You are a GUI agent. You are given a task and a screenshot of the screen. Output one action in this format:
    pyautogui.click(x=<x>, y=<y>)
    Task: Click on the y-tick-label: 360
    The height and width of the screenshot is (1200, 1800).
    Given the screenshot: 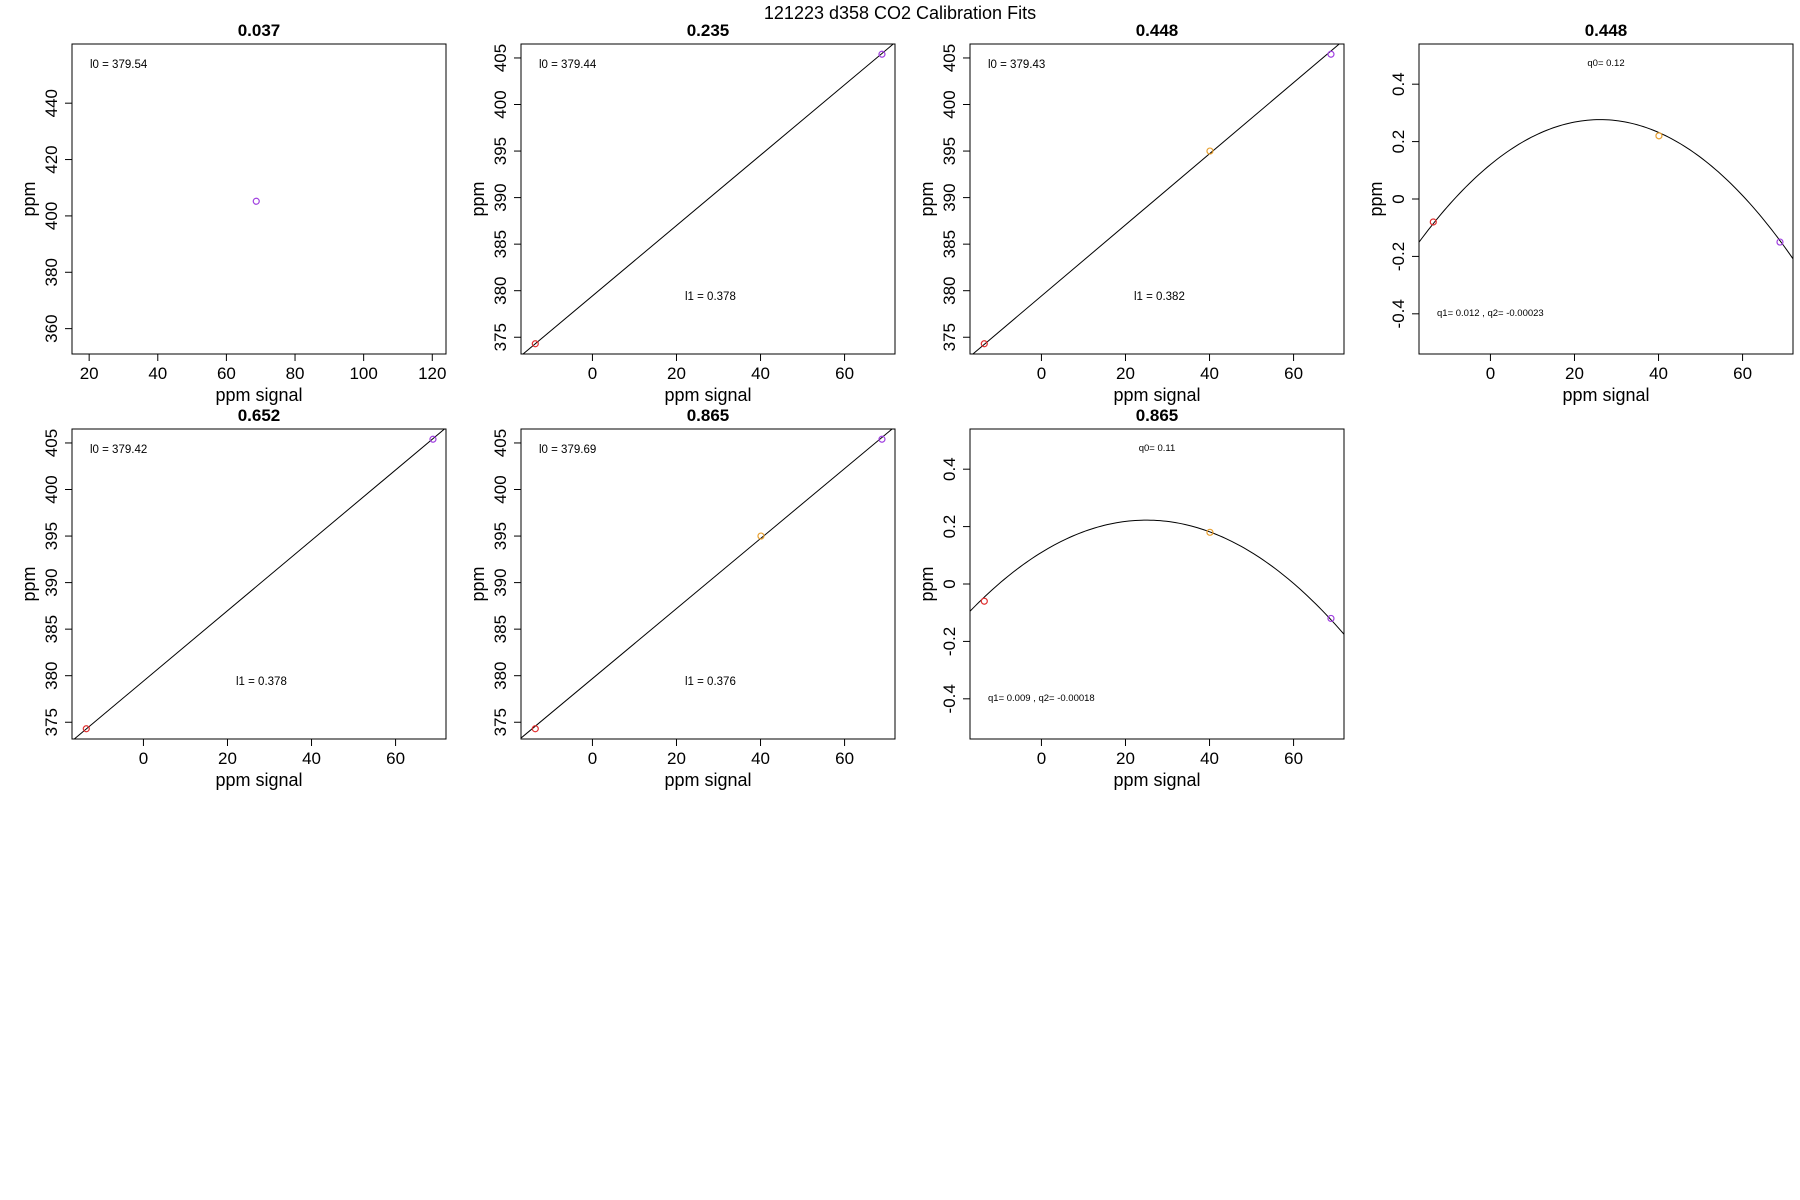 What is the action you would take?
    pyautogui.click(x=51, y=328)
    